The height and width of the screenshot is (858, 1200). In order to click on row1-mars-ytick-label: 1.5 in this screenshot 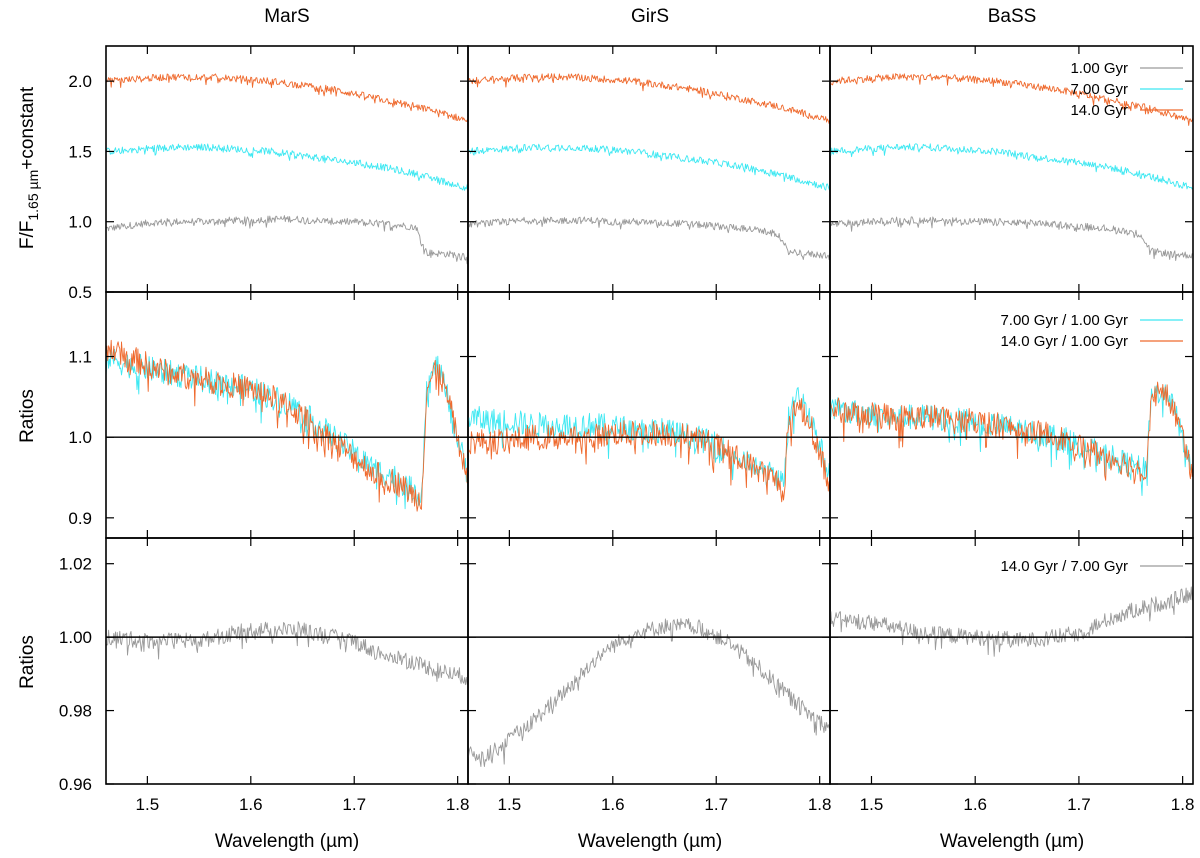, I will do `click(80, 151)`.